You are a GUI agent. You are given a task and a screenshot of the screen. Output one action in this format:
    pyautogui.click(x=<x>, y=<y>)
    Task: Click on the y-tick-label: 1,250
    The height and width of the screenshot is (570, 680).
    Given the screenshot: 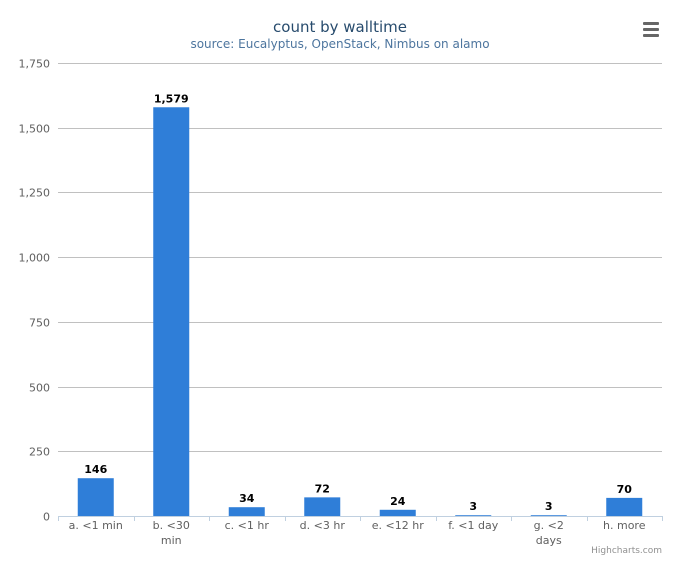 What is the action you would take?
    pyautogui.click(x=35, y=193)
    